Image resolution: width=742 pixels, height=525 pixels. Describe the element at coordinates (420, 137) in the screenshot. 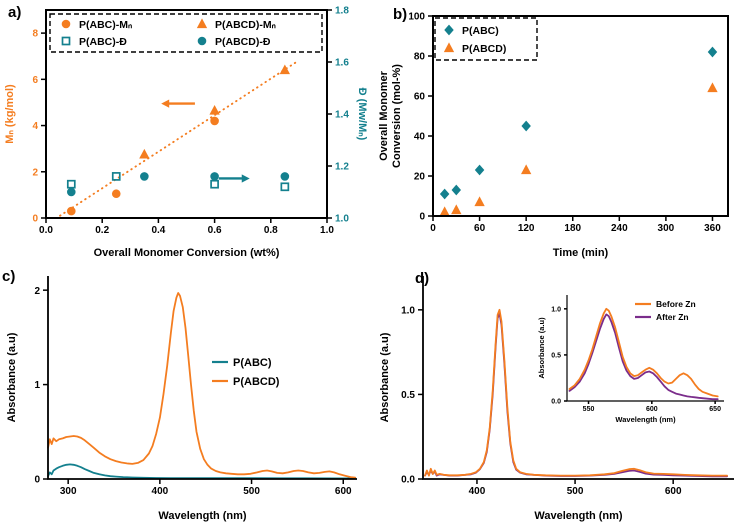

I see `svg-text: 40` at that location.